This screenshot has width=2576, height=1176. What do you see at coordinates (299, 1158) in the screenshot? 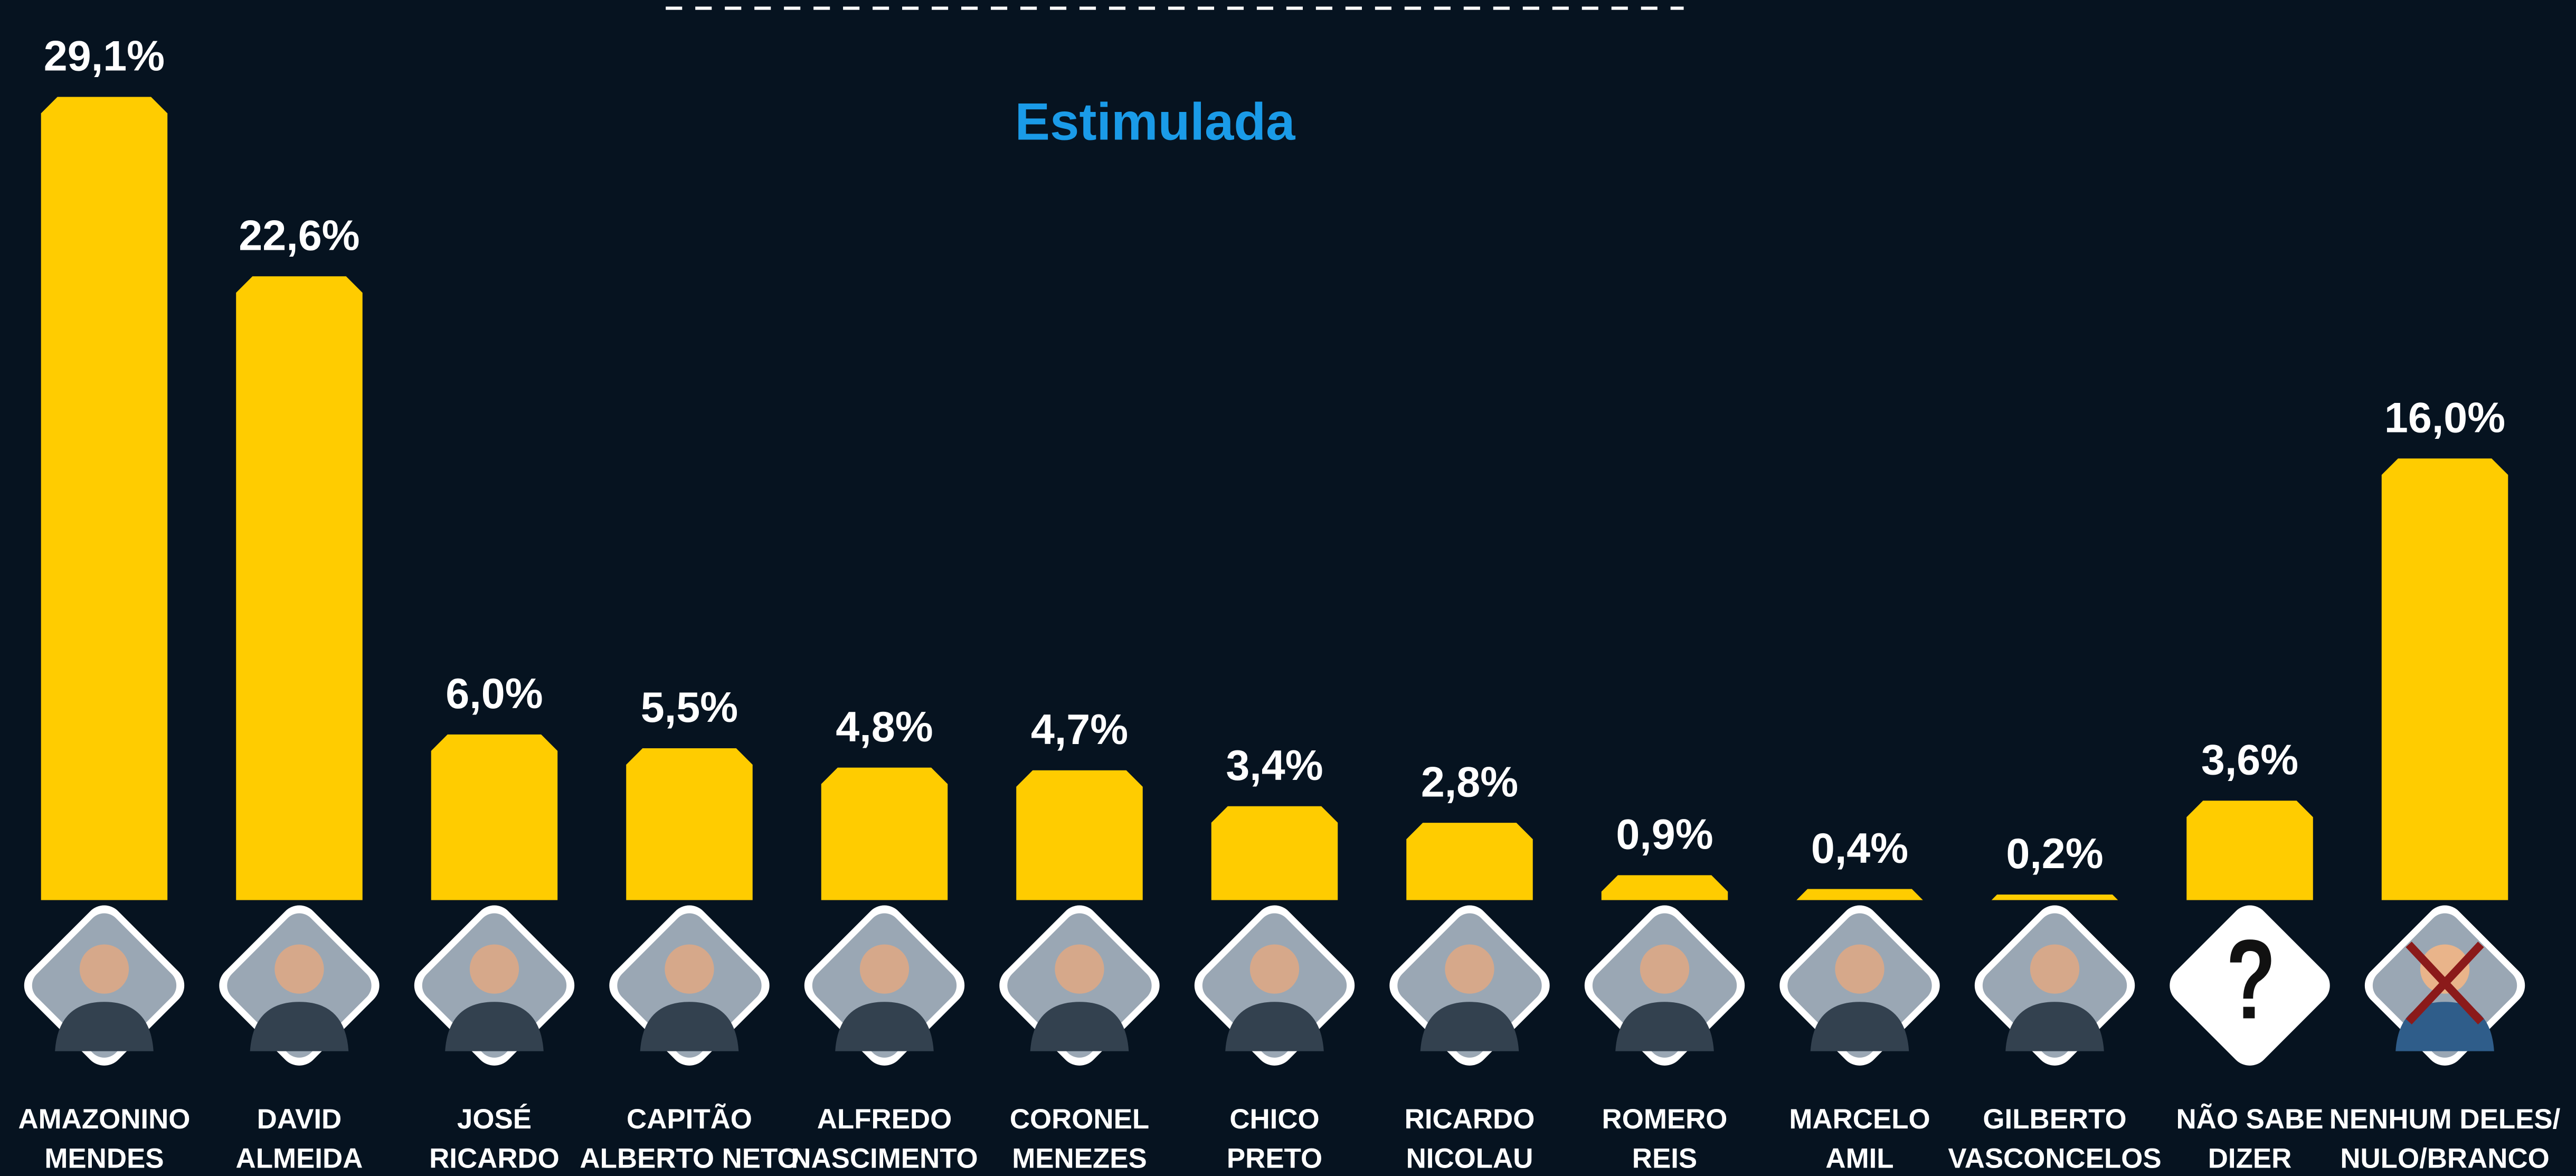
I see `x-tick-label: ALMEIDA` at bounding box center [299, 1158].